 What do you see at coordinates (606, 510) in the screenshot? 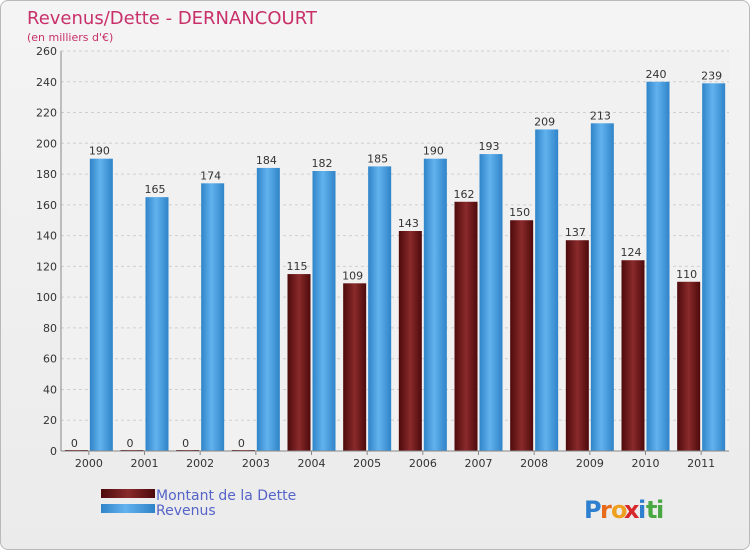
I see `brand-letter: r` at bounding box center [606, 510].